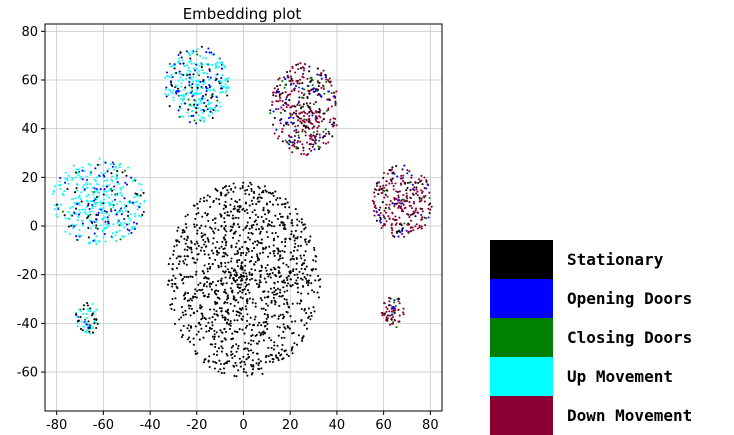 The height and width of the screenshot is (435, 734). What do you see at coordinates (288, 143) in the screenshot?
I see `scatter-point-closing-doors` at bounding box center [288, 143].